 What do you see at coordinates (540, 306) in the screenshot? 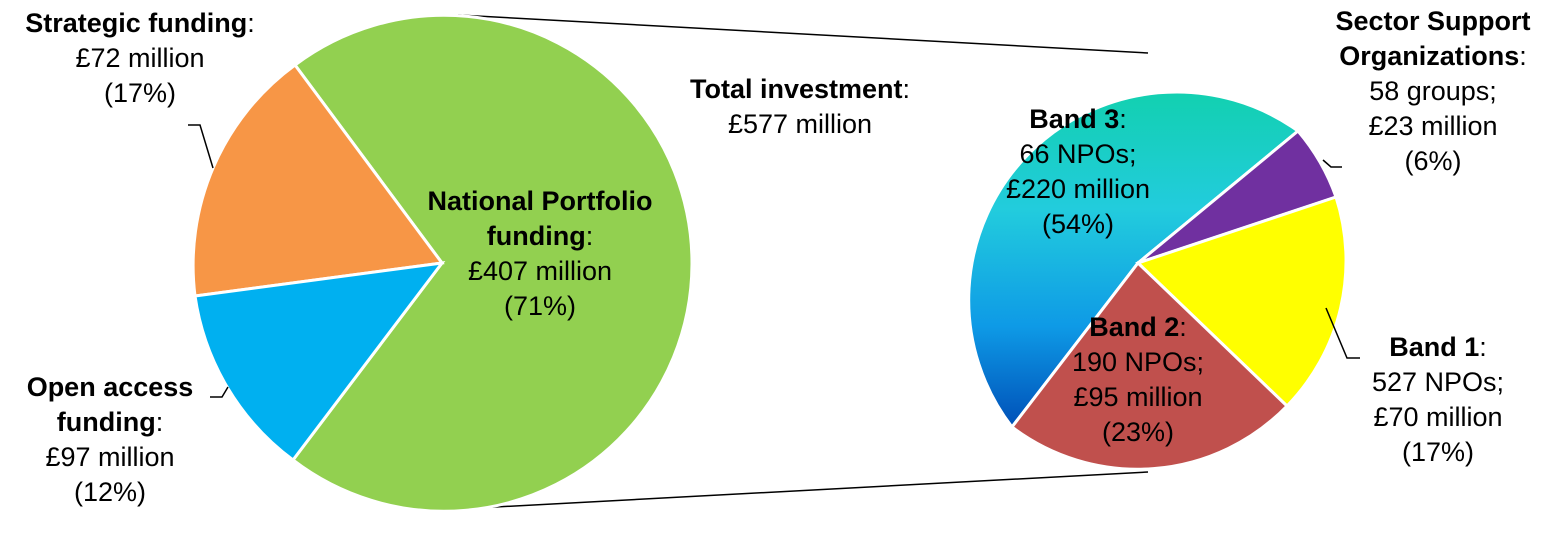
I see `label-percent: (71%)` at bounding box center [540, 306].